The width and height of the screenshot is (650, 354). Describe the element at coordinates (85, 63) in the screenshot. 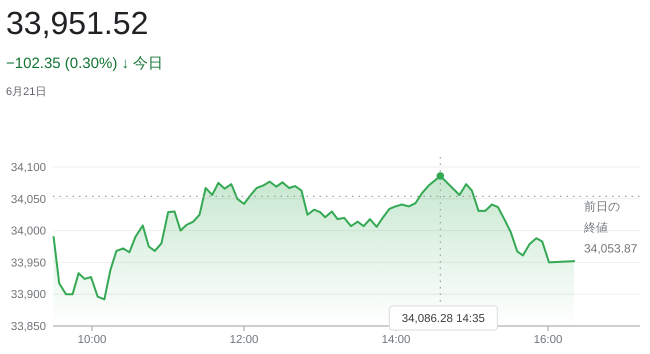

I see `chart-subtitle: −102.35 (0.30%) ↓ 今日` at that location.